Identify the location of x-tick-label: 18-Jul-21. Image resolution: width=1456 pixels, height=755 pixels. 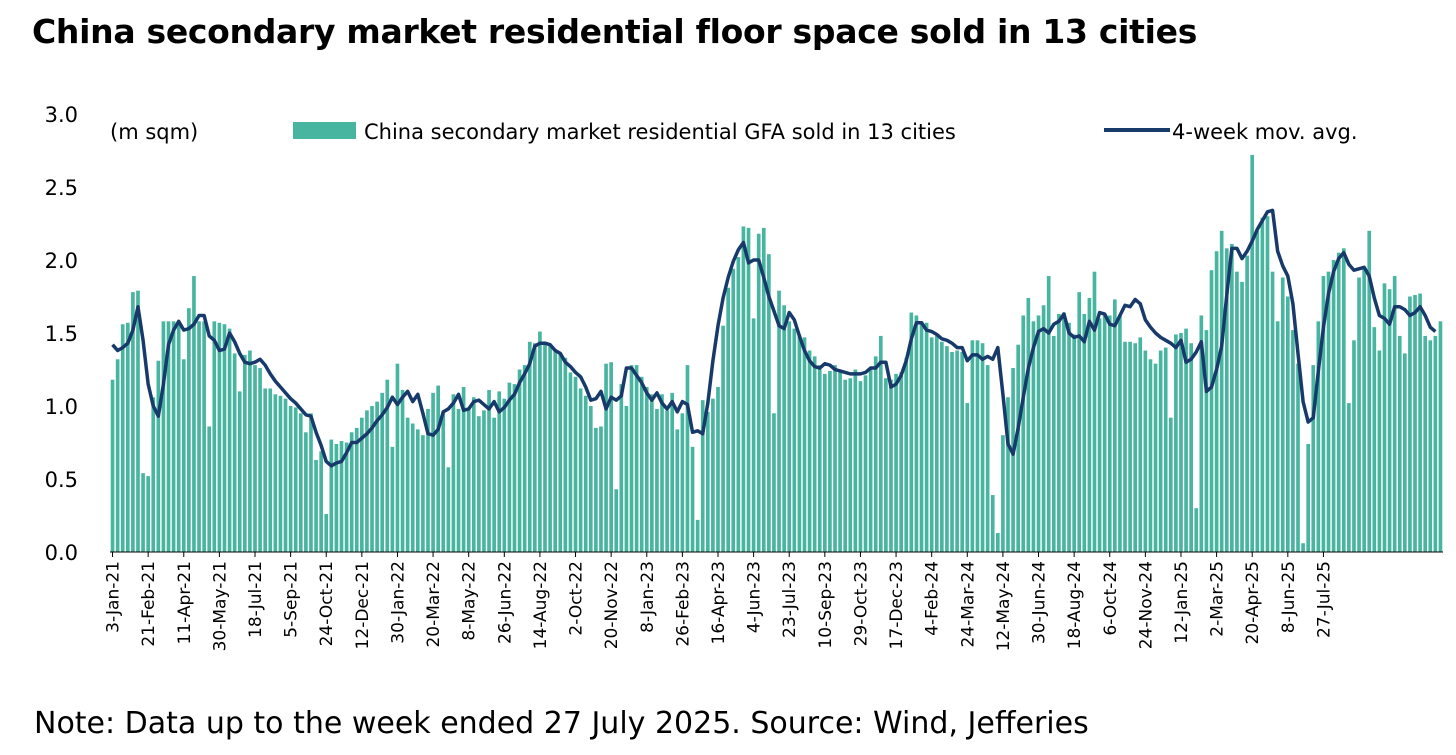
(256, 599).